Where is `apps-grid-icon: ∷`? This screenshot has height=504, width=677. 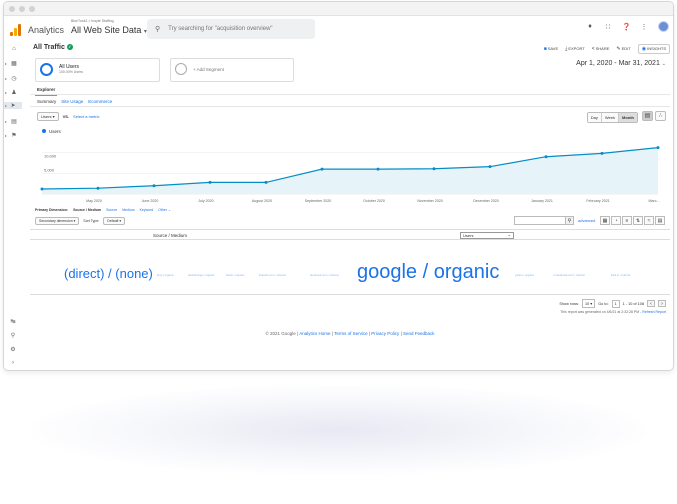
apps-grid-icon: ∷ is located at coordinates (608, 27).